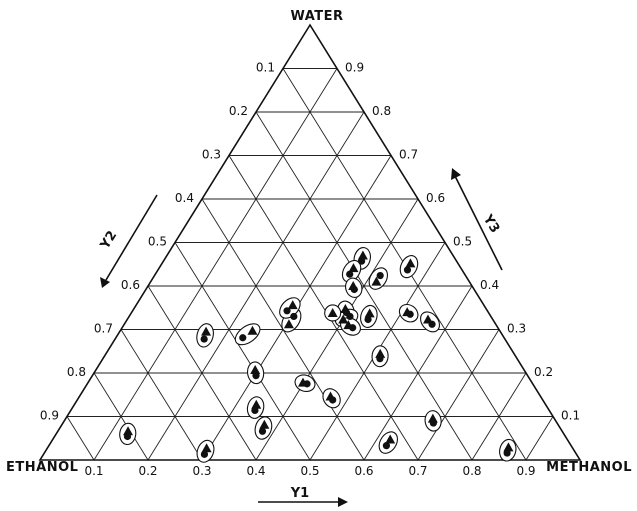 This screenshot has width=637, height=511. I want to click on point-pair-loop, so click(247, 334).